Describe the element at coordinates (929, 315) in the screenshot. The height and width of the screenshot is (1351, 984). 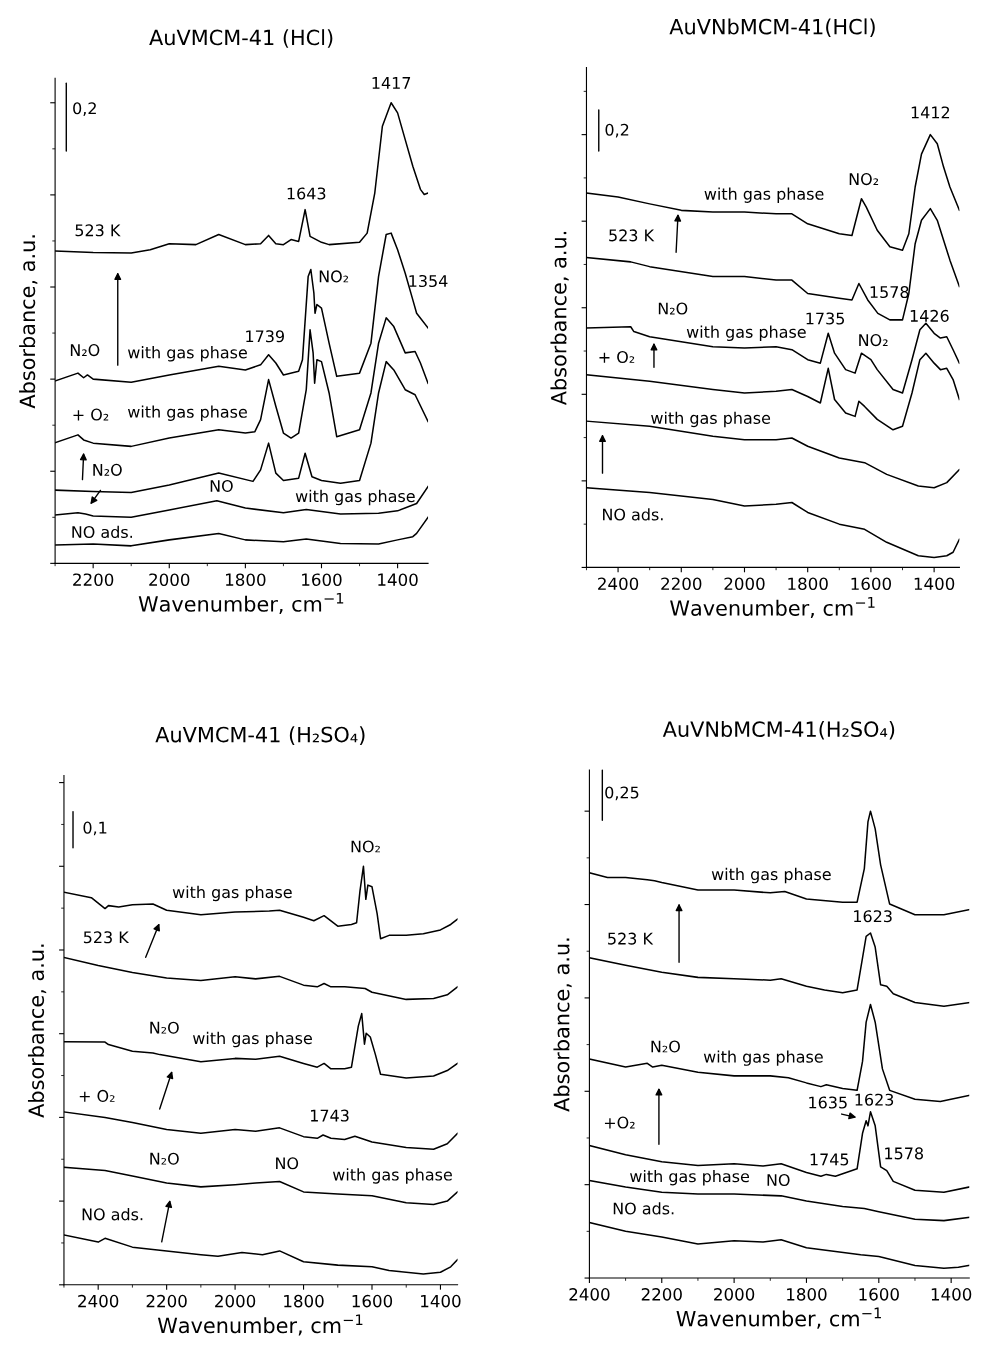
I see `annotation: 1426` at that location.